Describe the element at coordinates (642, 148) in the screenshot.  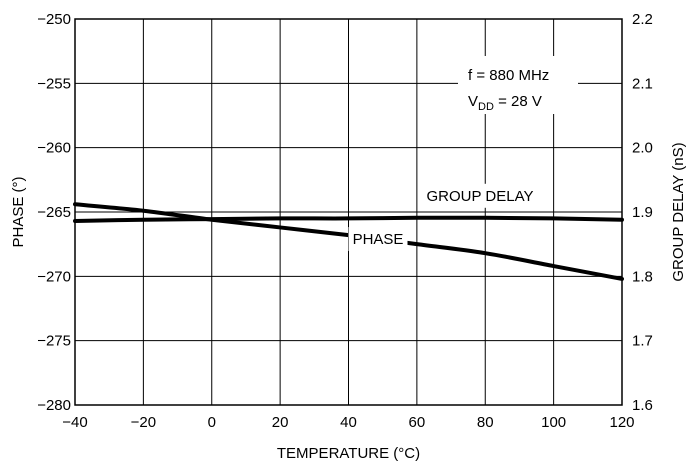
I see `y-right-tick-label: 2.0` at that location.